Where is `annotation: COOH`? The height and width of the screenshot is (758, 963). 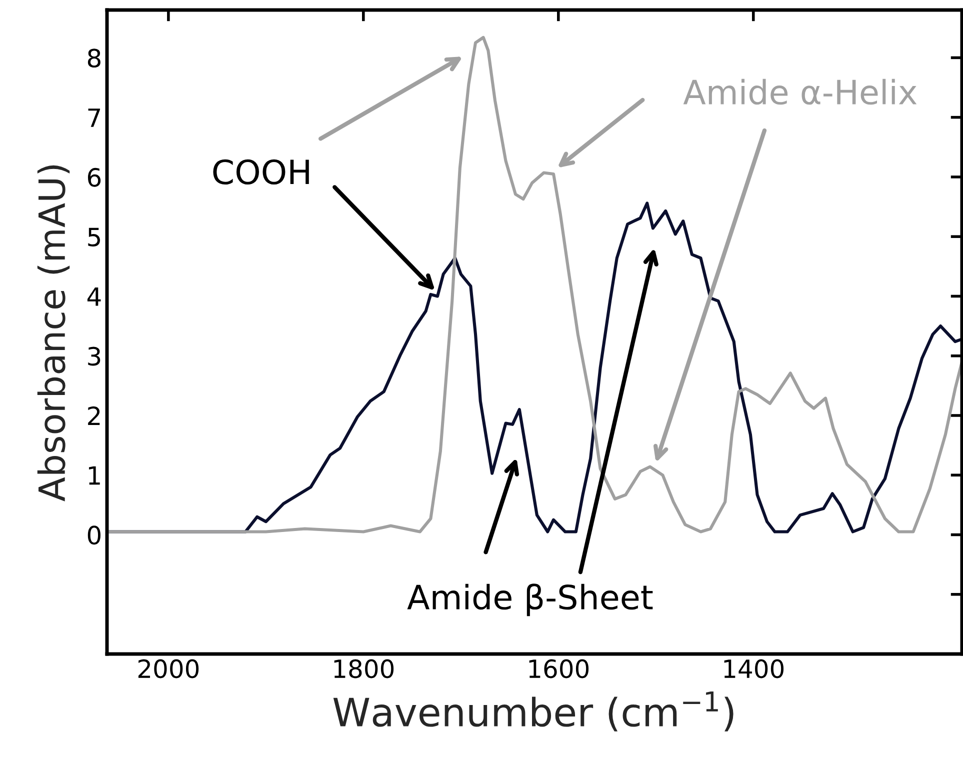
annotation: COOH is located at coordinates (261, 172).